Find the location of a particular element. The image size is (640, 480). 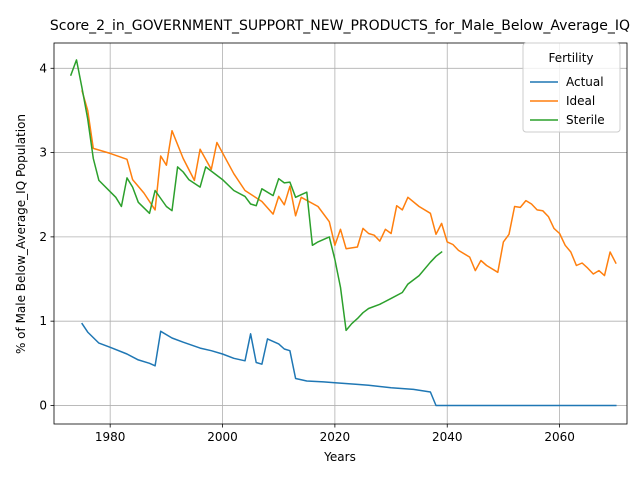

x-tick-label: 2020 is located at coordinates (335, 437).